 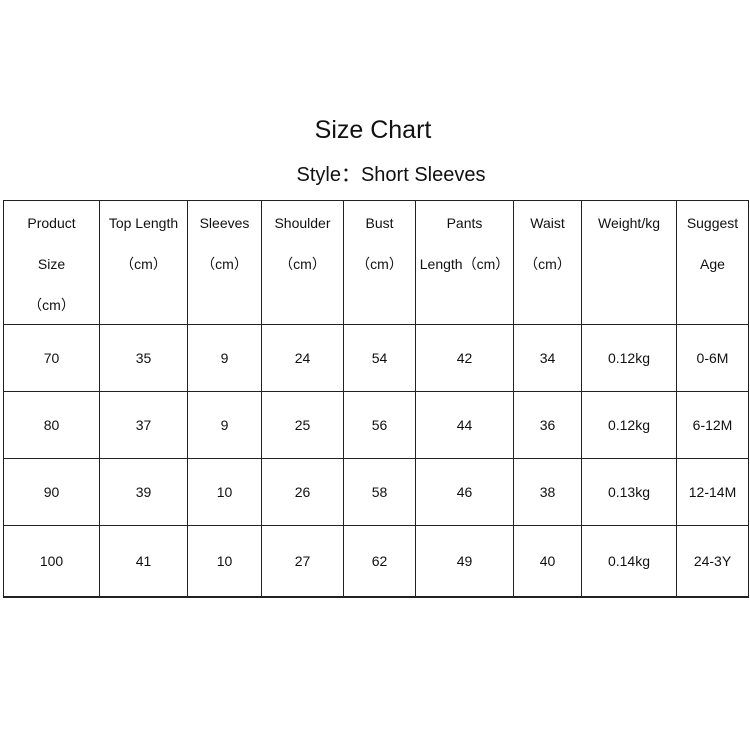 I want to click on table-cell: 46, so click(x=464, y=492).